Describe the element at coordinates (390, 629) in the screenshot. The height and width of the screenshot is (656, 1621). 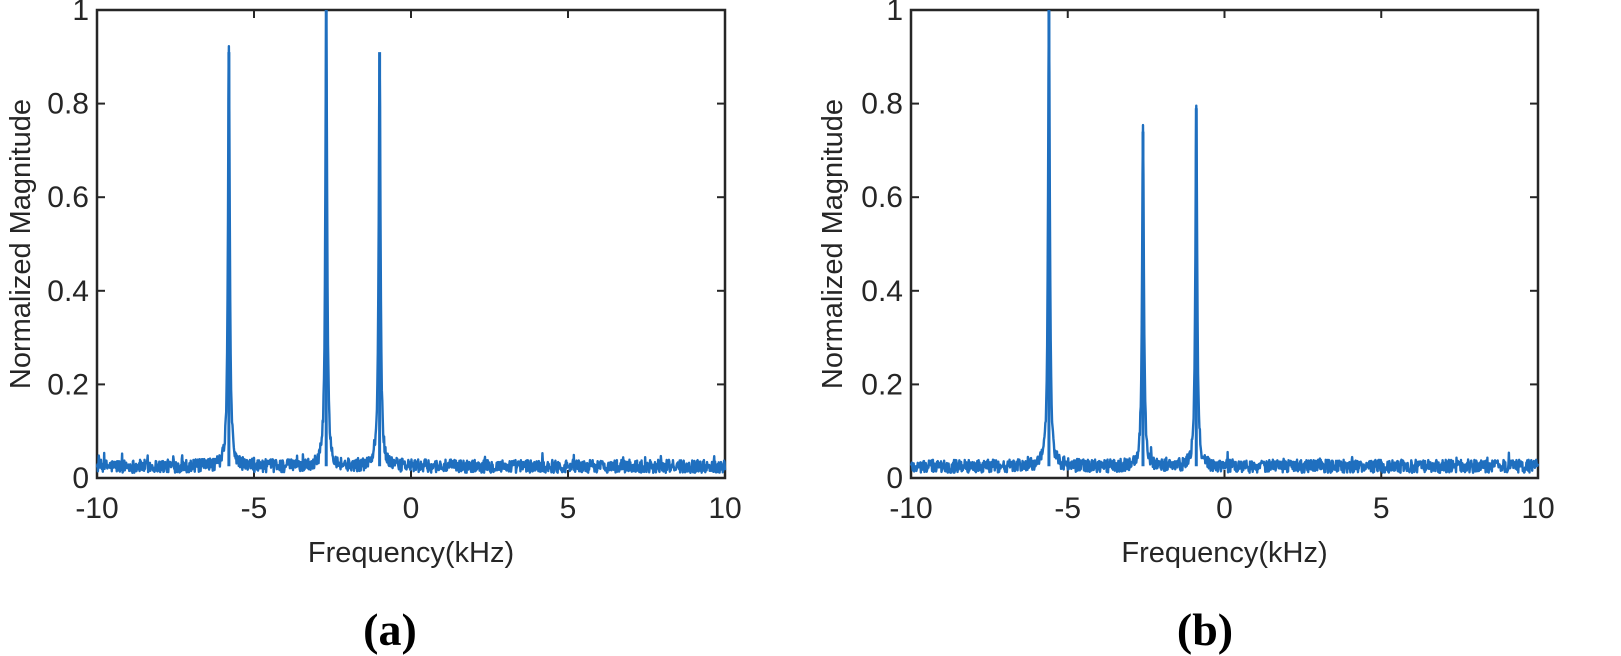
I see `panel-label: (a)` at that location.